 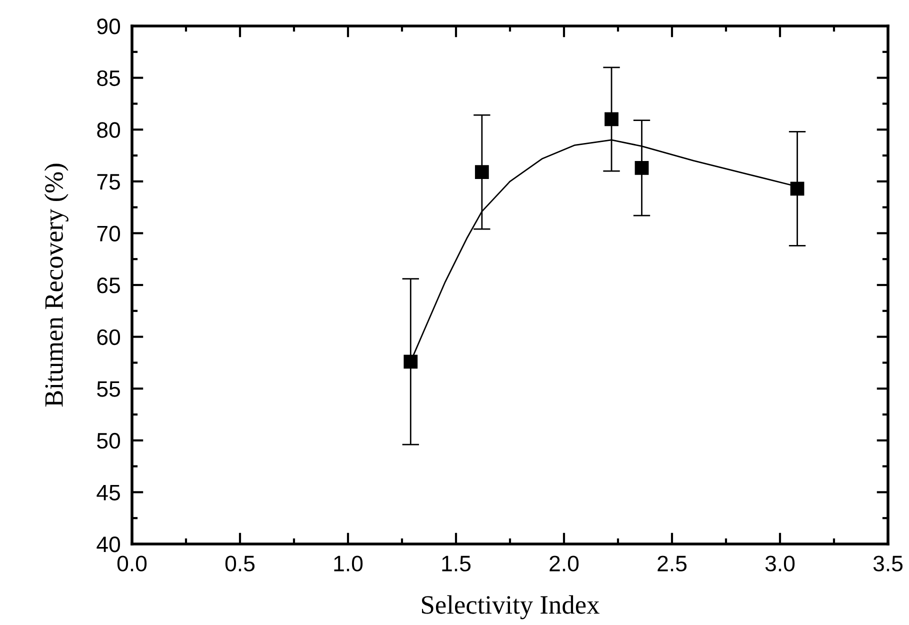 What do you see at coordinates (132, 564) in the screenshot?
I see `x-tick-label: 0.0` at bounding box center [132, 564].